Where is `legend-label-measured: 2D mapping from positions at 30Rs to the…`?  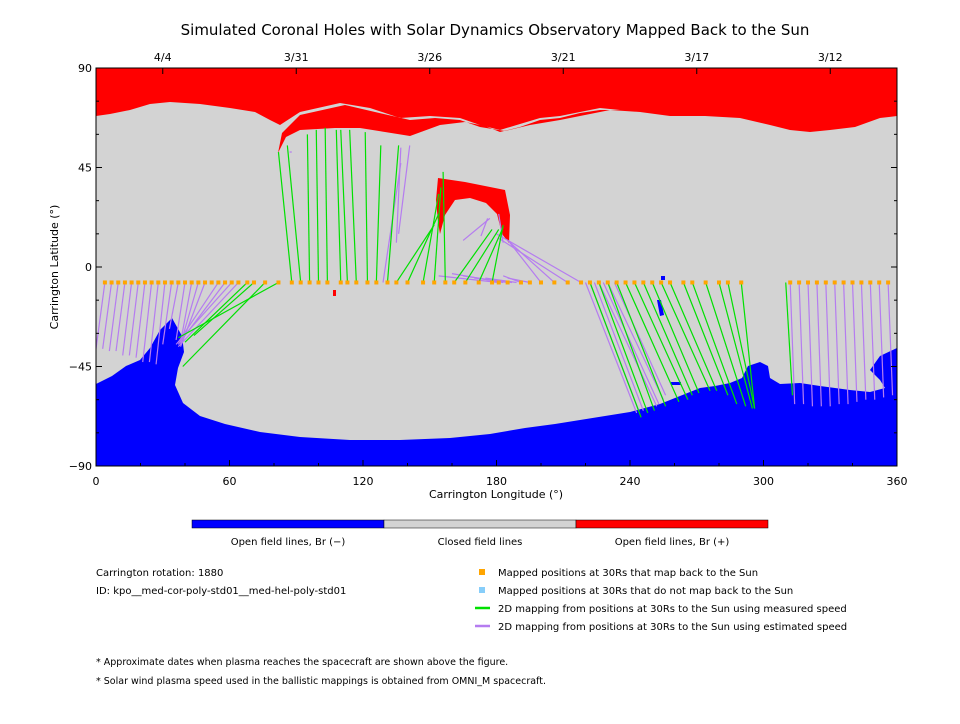
legend-label-measured: 2D mapping from positions at 30Rs to the… is located at coordinates (672, 609).